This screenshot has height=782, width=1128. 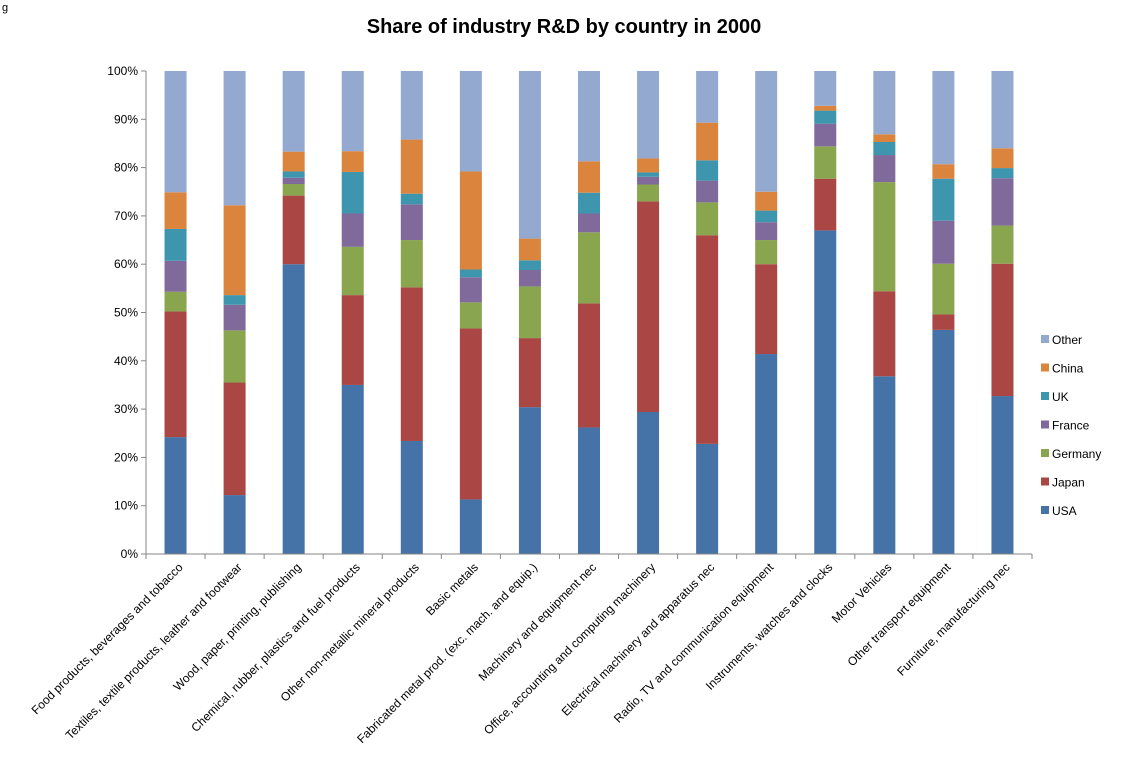 What do you see at coordinates (1045, 481) in the screenshot?
I see `legend-swatch-japan` at bounding box center [1045, 481].